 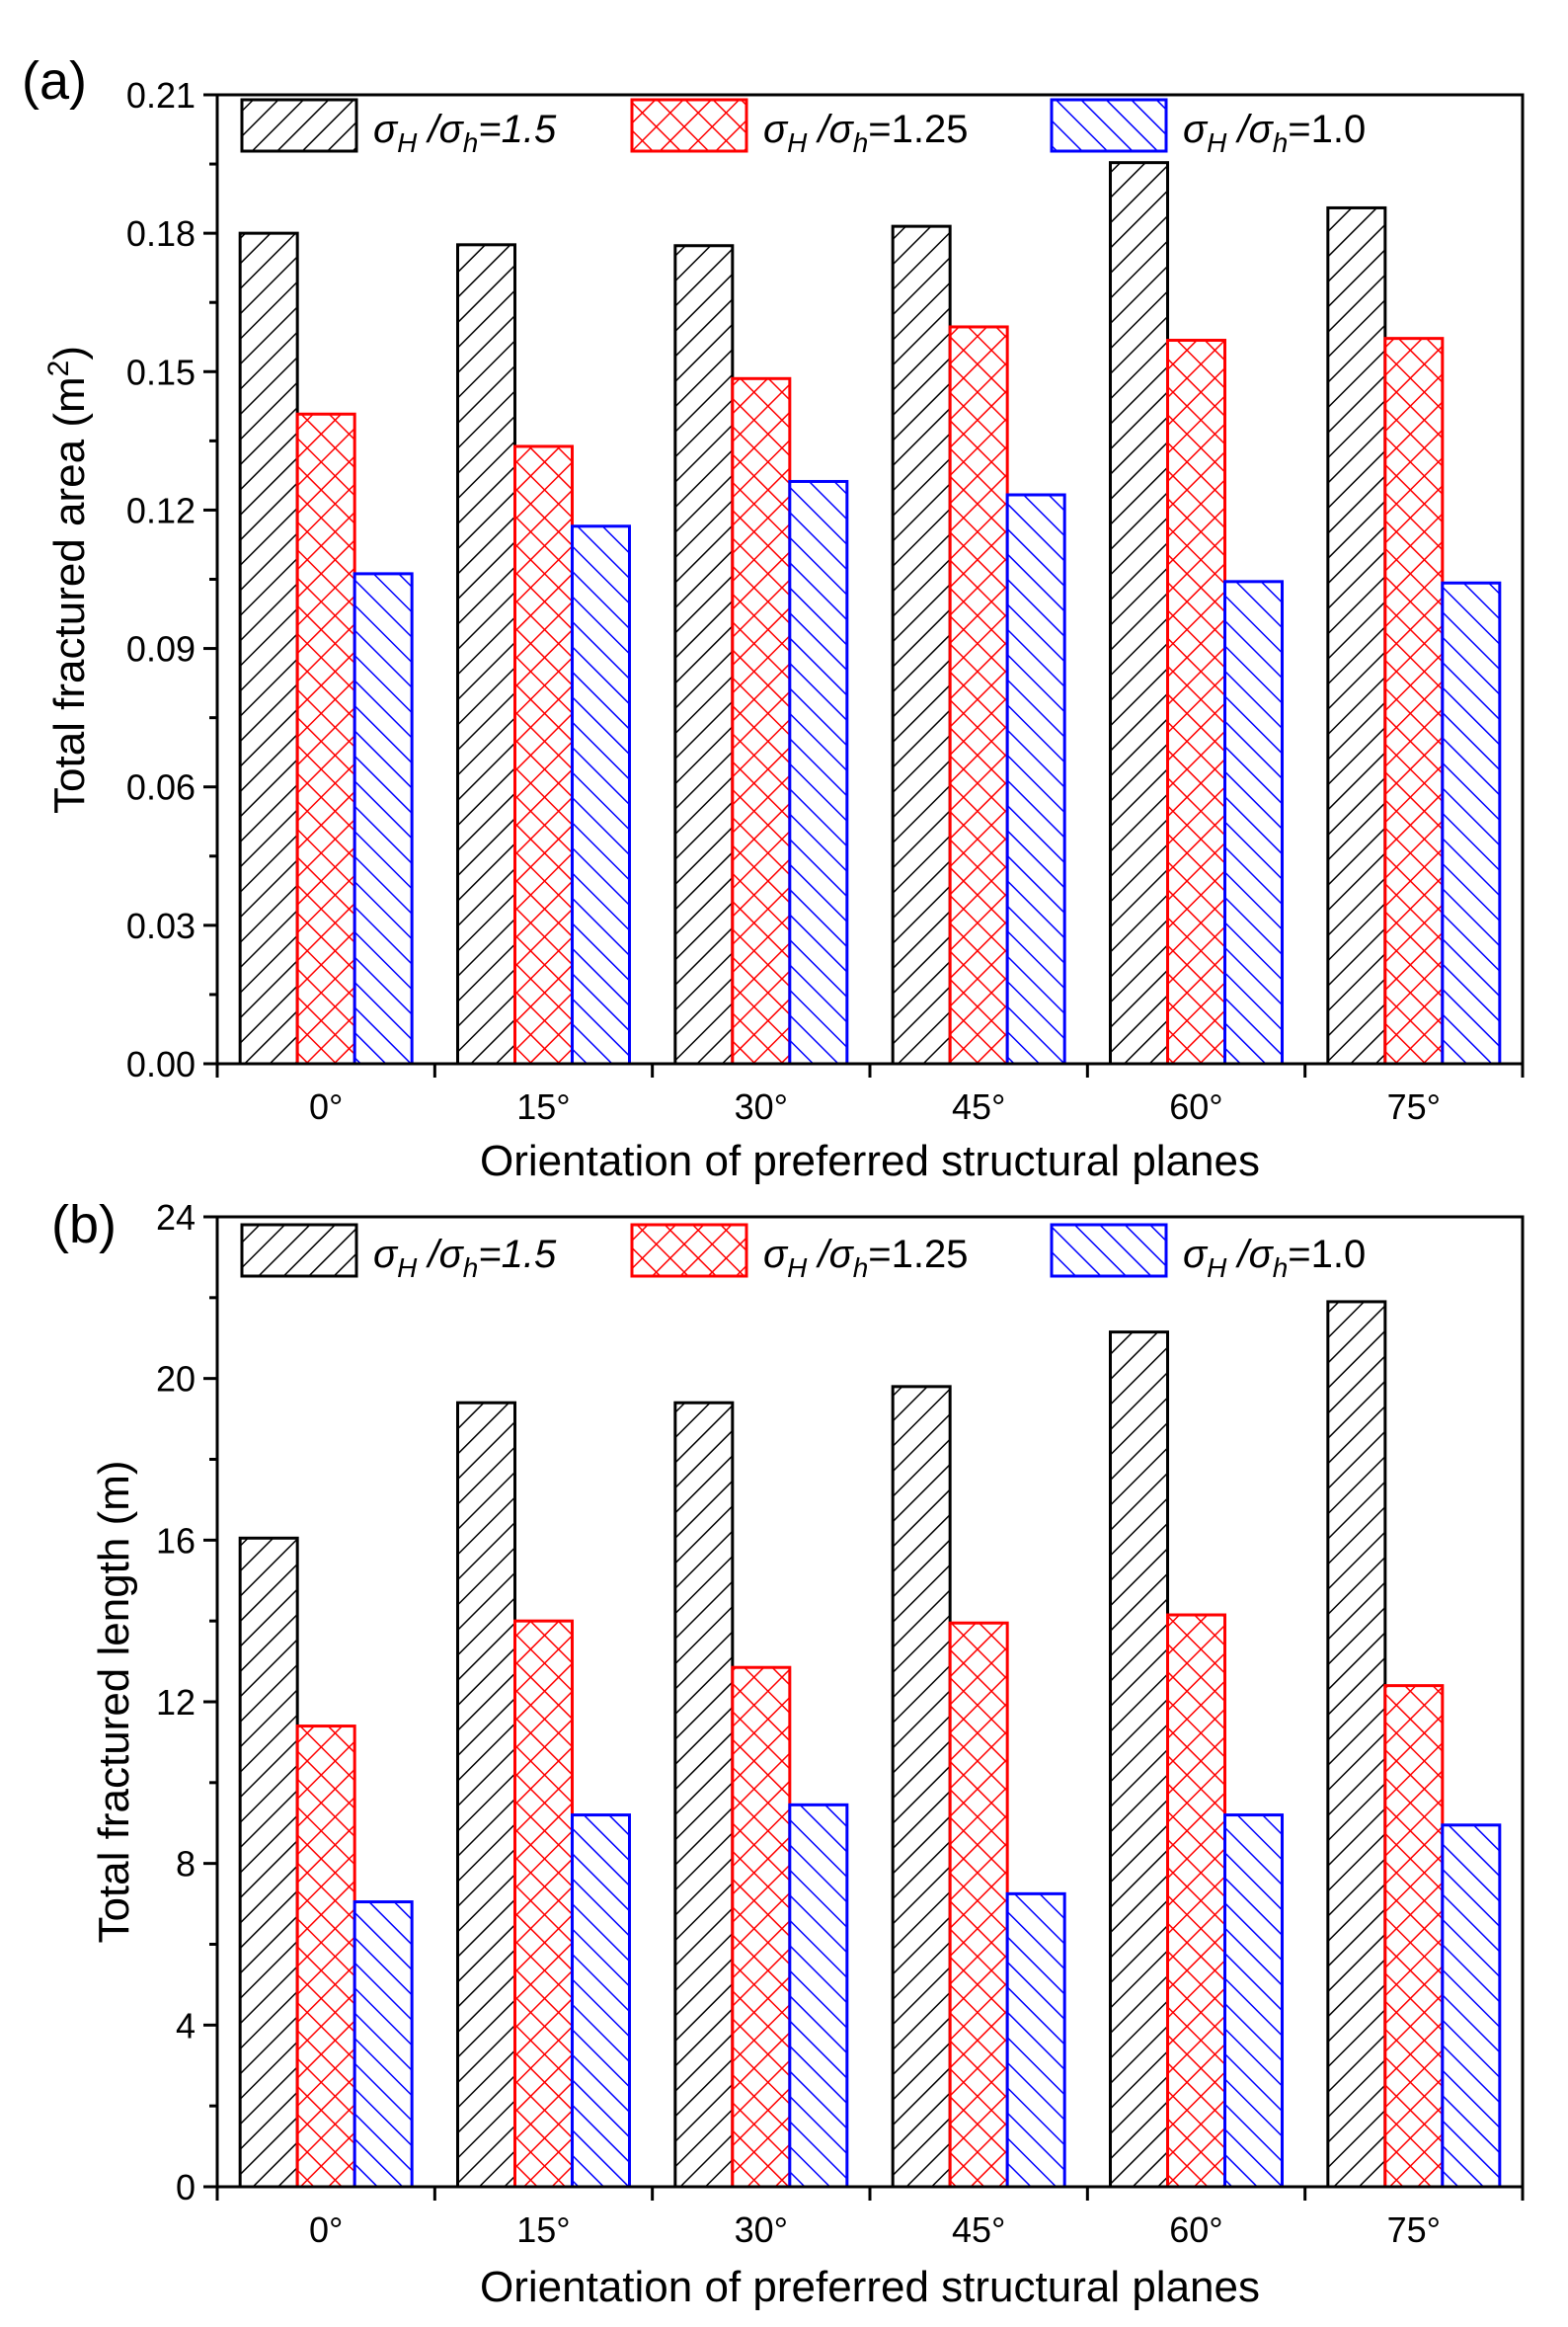 What do you see at coordinates (1195, 2229) in the screenshot?
I see `xtick-label-b-4: 60°` at bounding box center [1195, 2229].